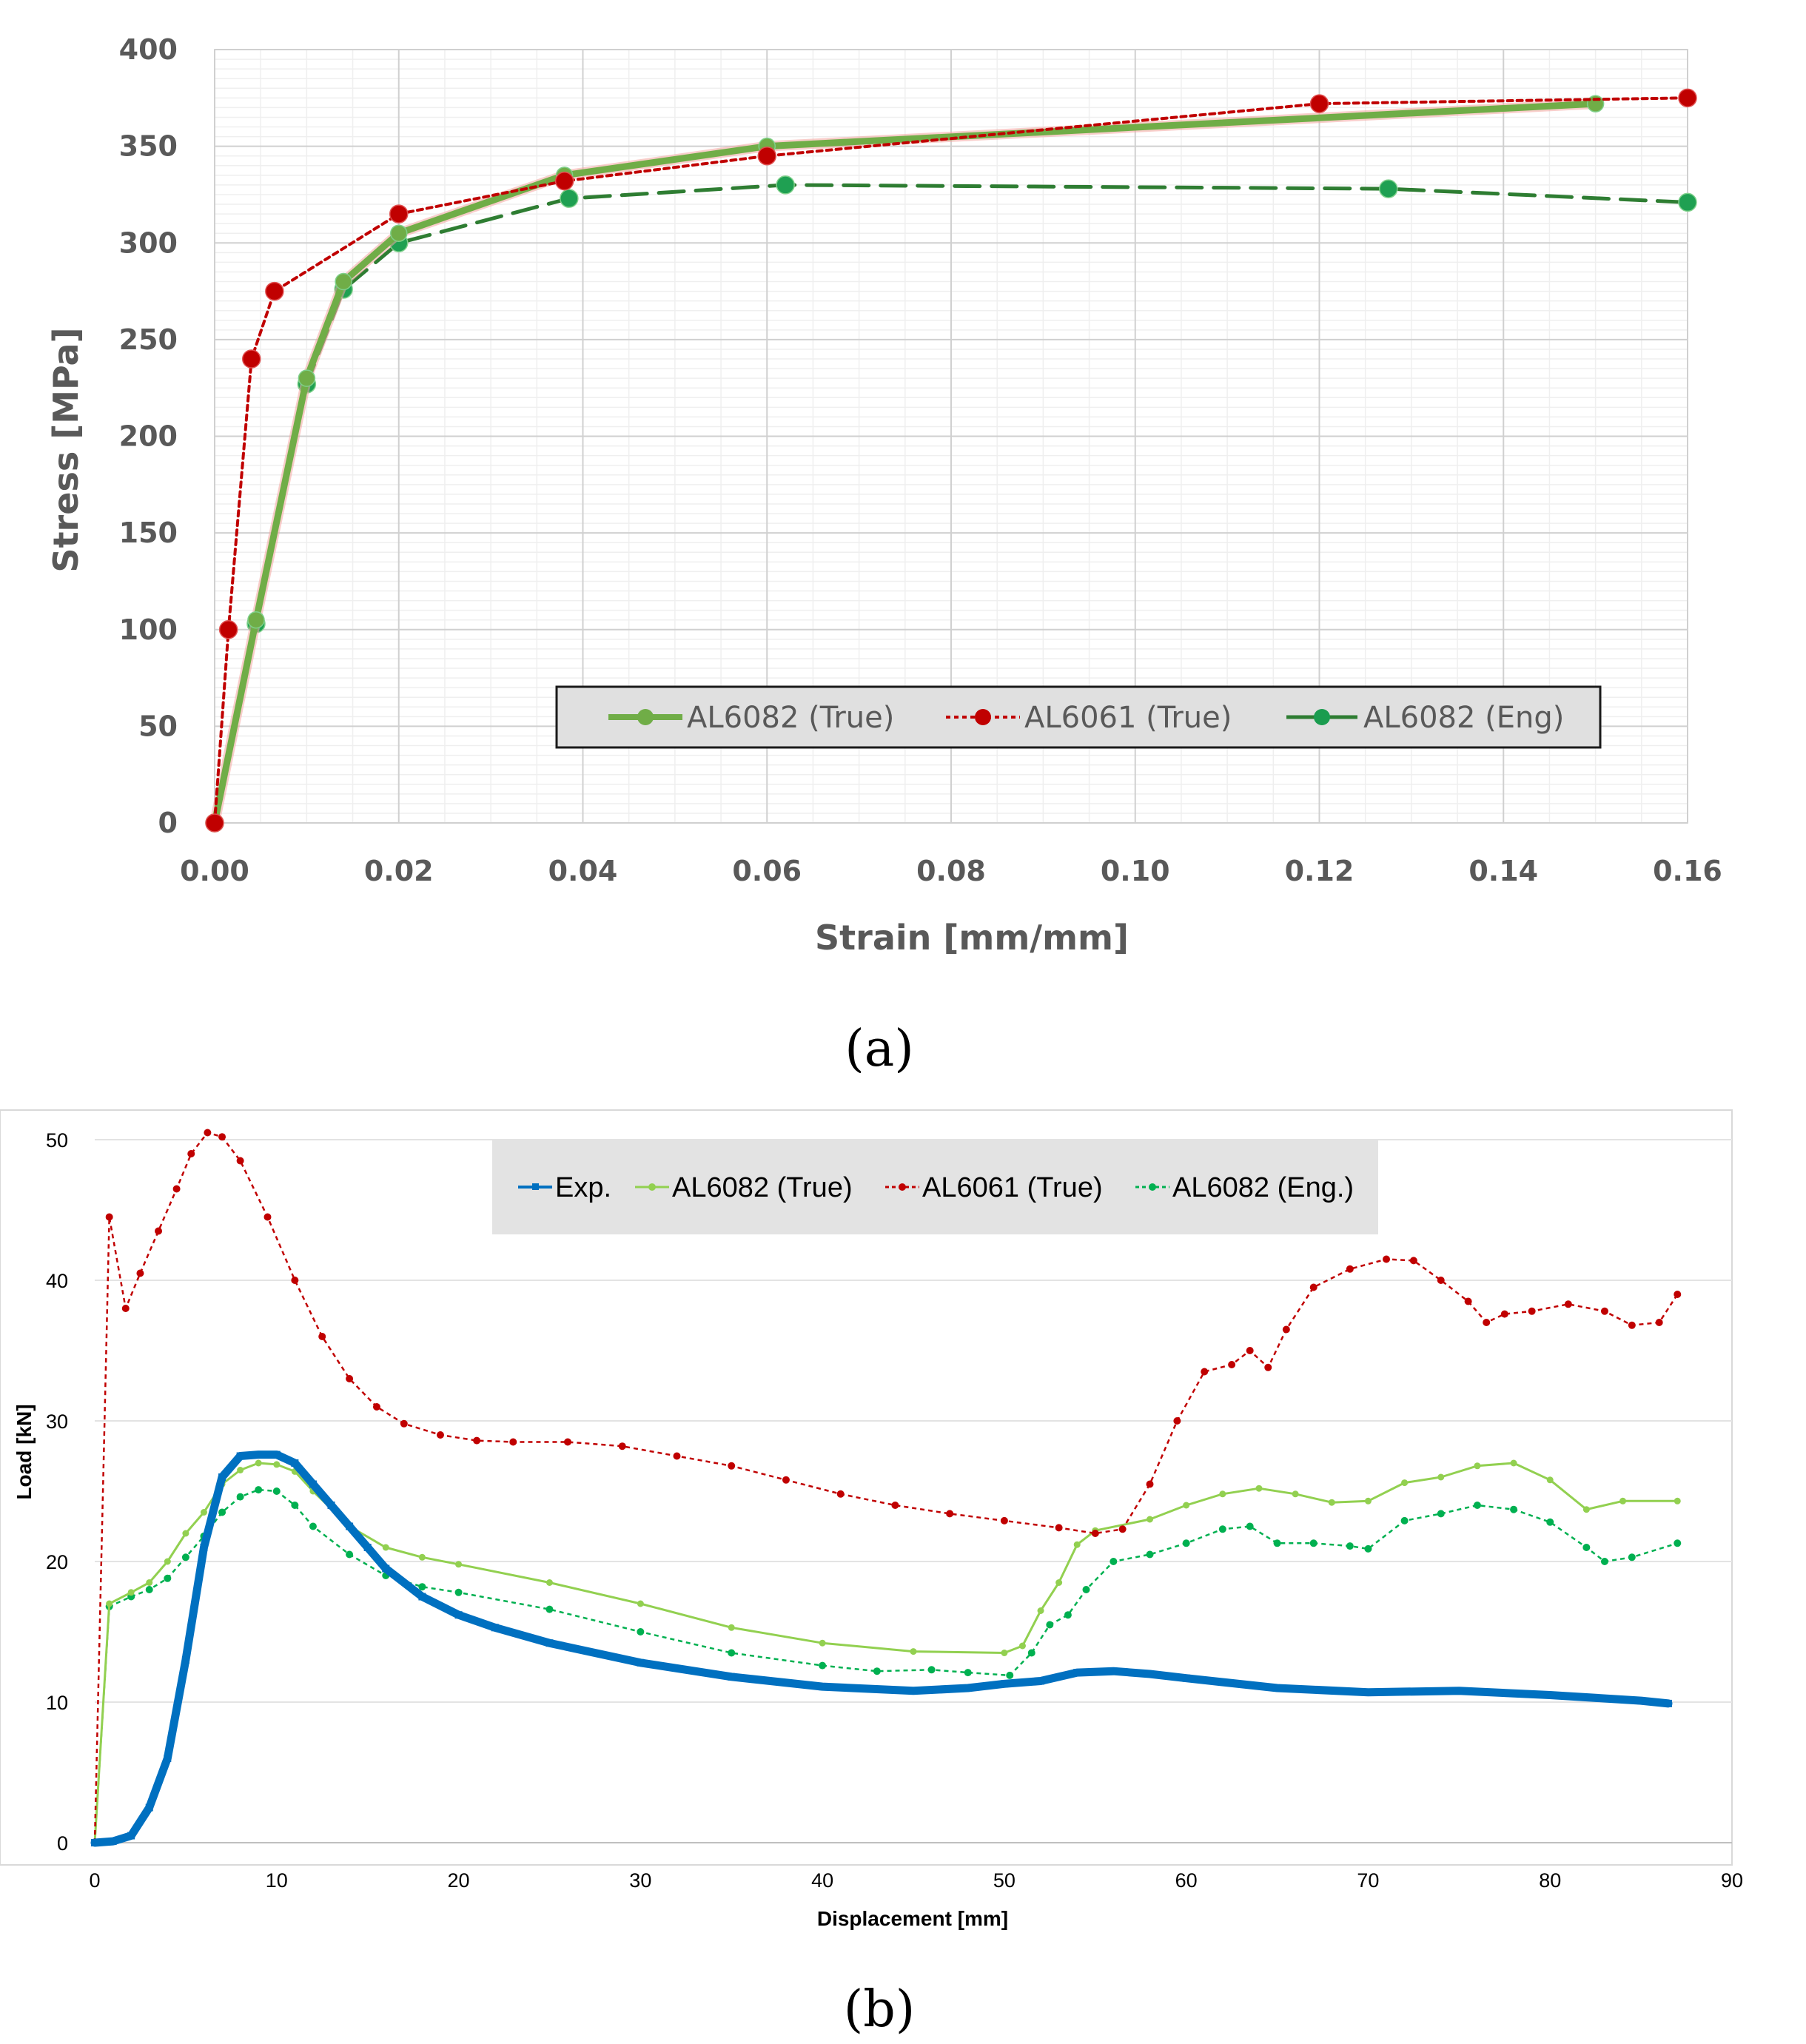  Describe the element at coordinates (158, 726) in the screenshot. I see `y-tick-label-50: 50` at that location.